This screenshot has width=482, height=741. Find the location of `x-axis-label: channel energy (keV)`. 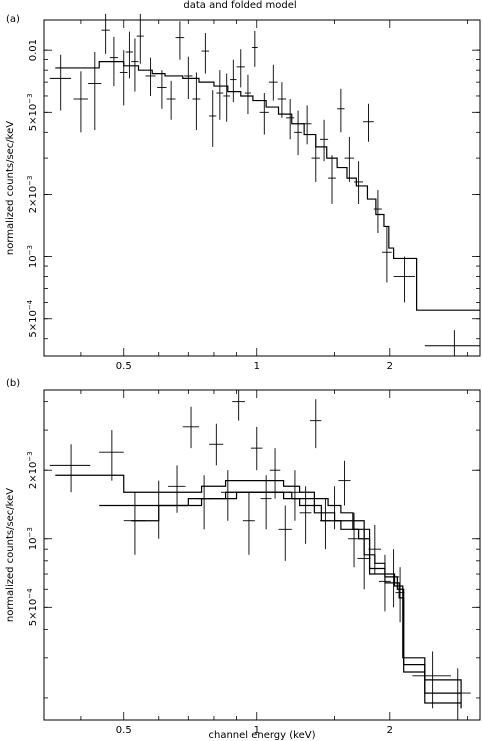

x-axis-label: channel energy (keV) is located at coordinates (261, 735).